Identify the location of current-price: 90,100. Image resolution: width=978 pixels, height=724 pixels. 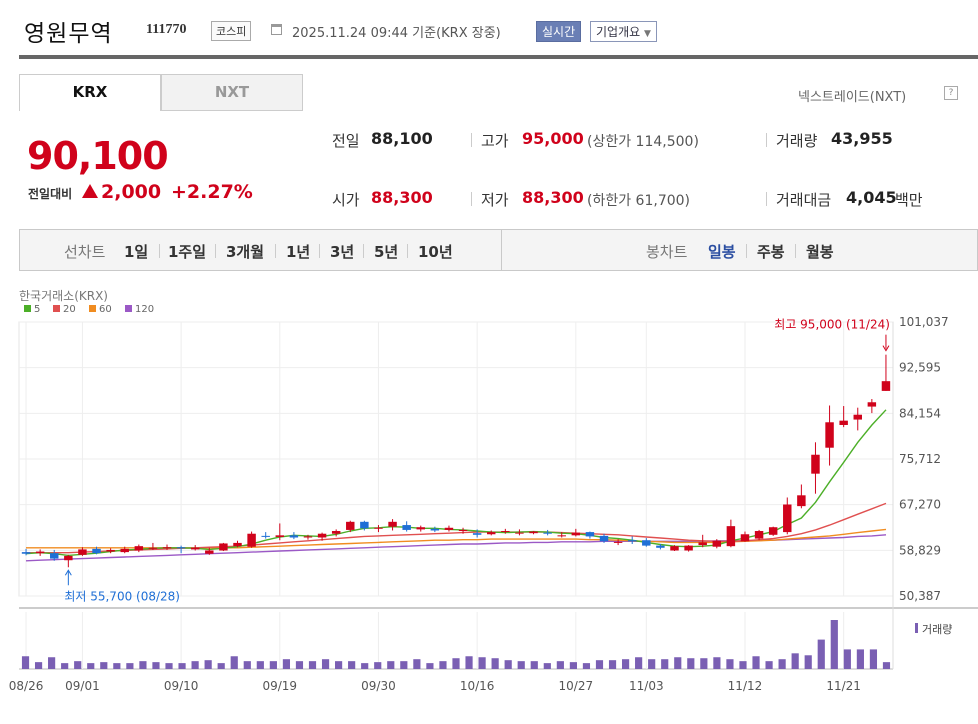
(98, 156).